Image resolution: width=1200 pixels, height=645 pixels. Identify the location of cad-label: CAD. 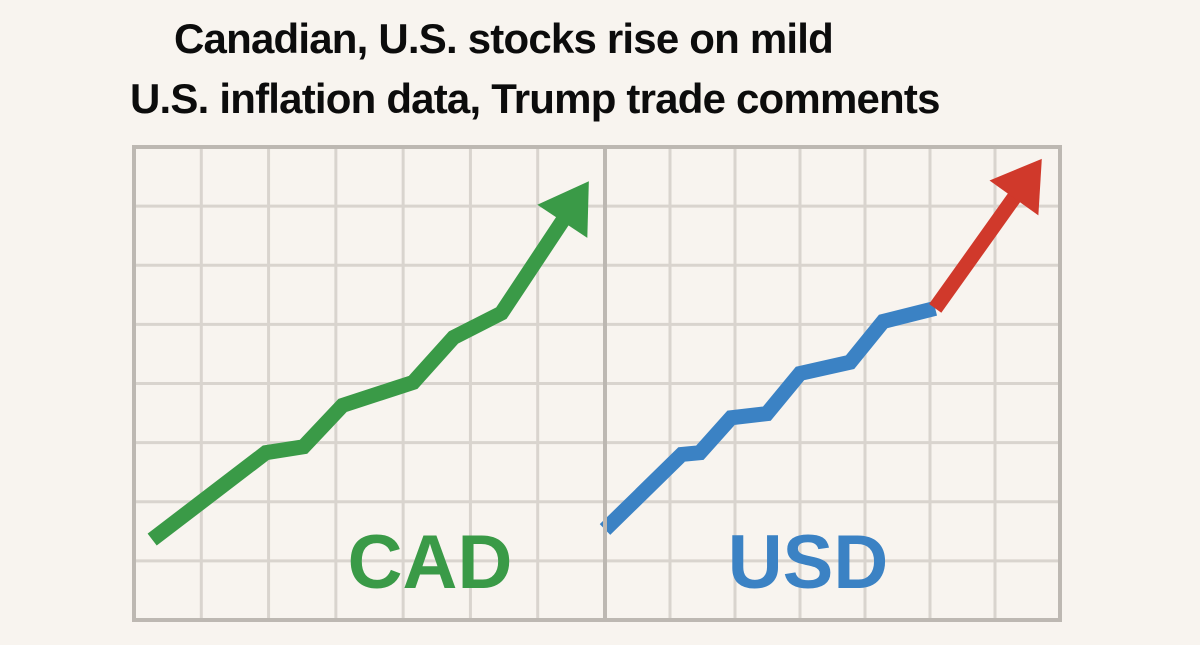
(430, 562).